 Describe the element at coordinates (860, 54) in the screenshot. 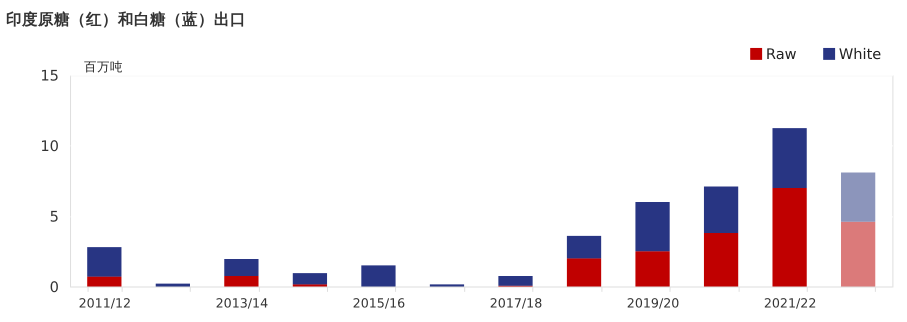

I see `legend-label: White` at that location.